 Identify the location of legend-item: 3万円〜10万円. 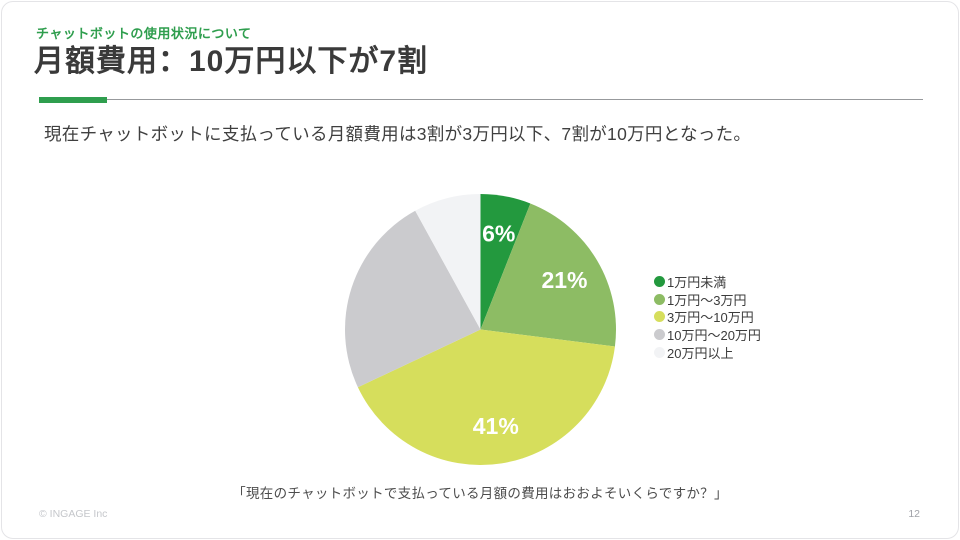
(707, 317).